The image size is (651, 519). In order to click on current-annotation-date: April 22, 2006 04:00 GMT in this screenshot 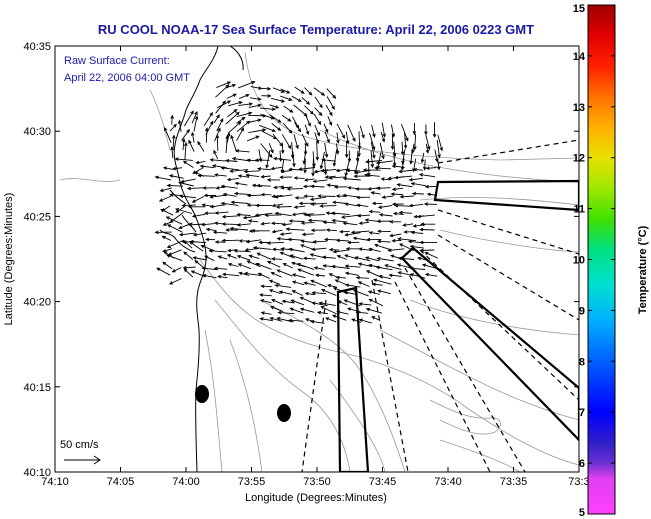, I will do `click(127, 78)`.